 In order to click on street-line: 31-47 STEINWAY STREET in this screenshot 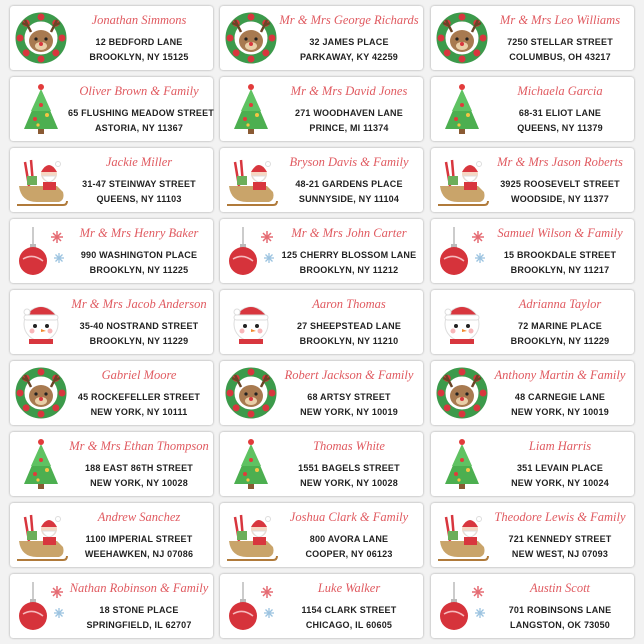, I will do `click(139, 184)`.